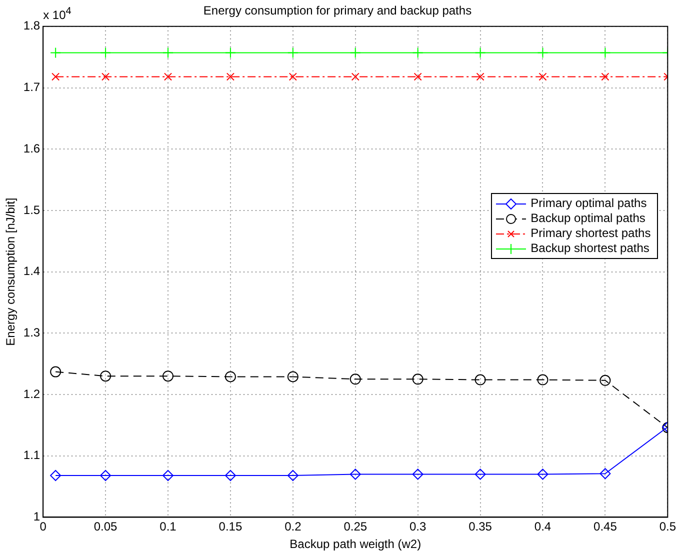 This screenshot has height=554, width=679. I want to click on text: x 10$^{4}$, so click(57, 14).